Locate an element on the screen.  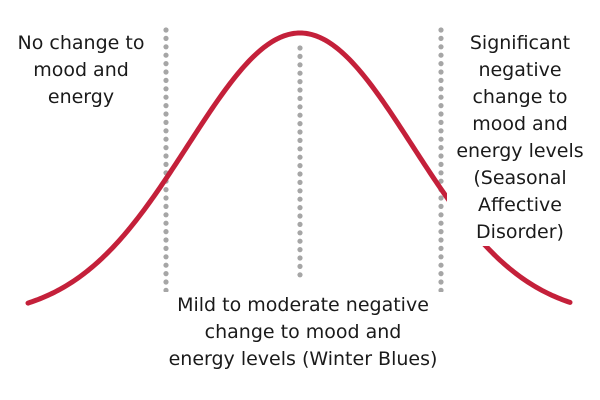
center-label-line: change to mood and is located at coordinates (303, 332).